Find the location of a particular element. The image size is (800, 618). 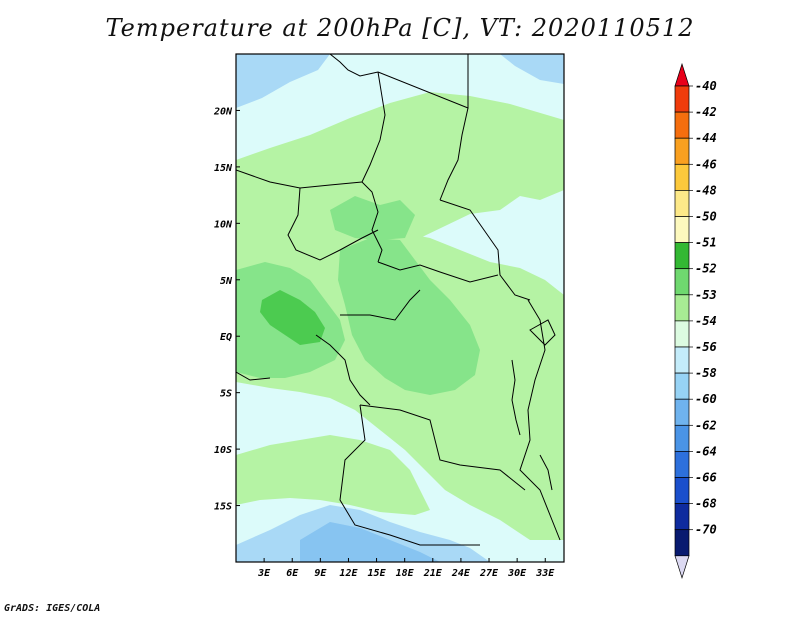

mid-green-north is located at coordinates (372, 218).